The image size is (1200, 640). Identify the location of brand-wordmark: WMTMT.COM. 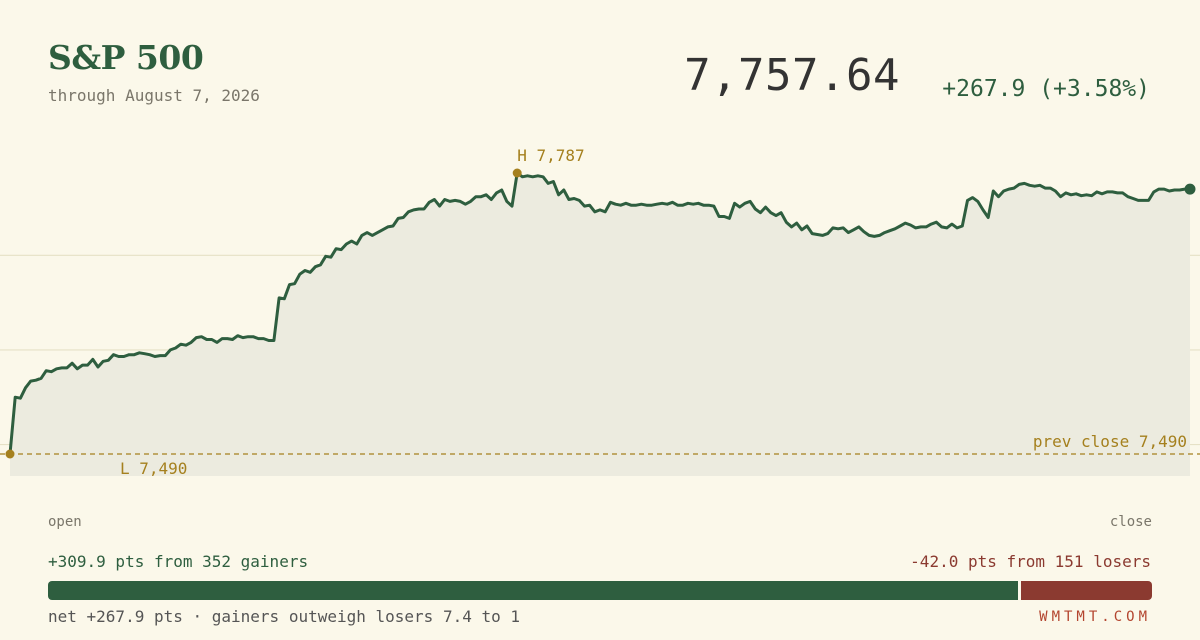
(1095, 617).